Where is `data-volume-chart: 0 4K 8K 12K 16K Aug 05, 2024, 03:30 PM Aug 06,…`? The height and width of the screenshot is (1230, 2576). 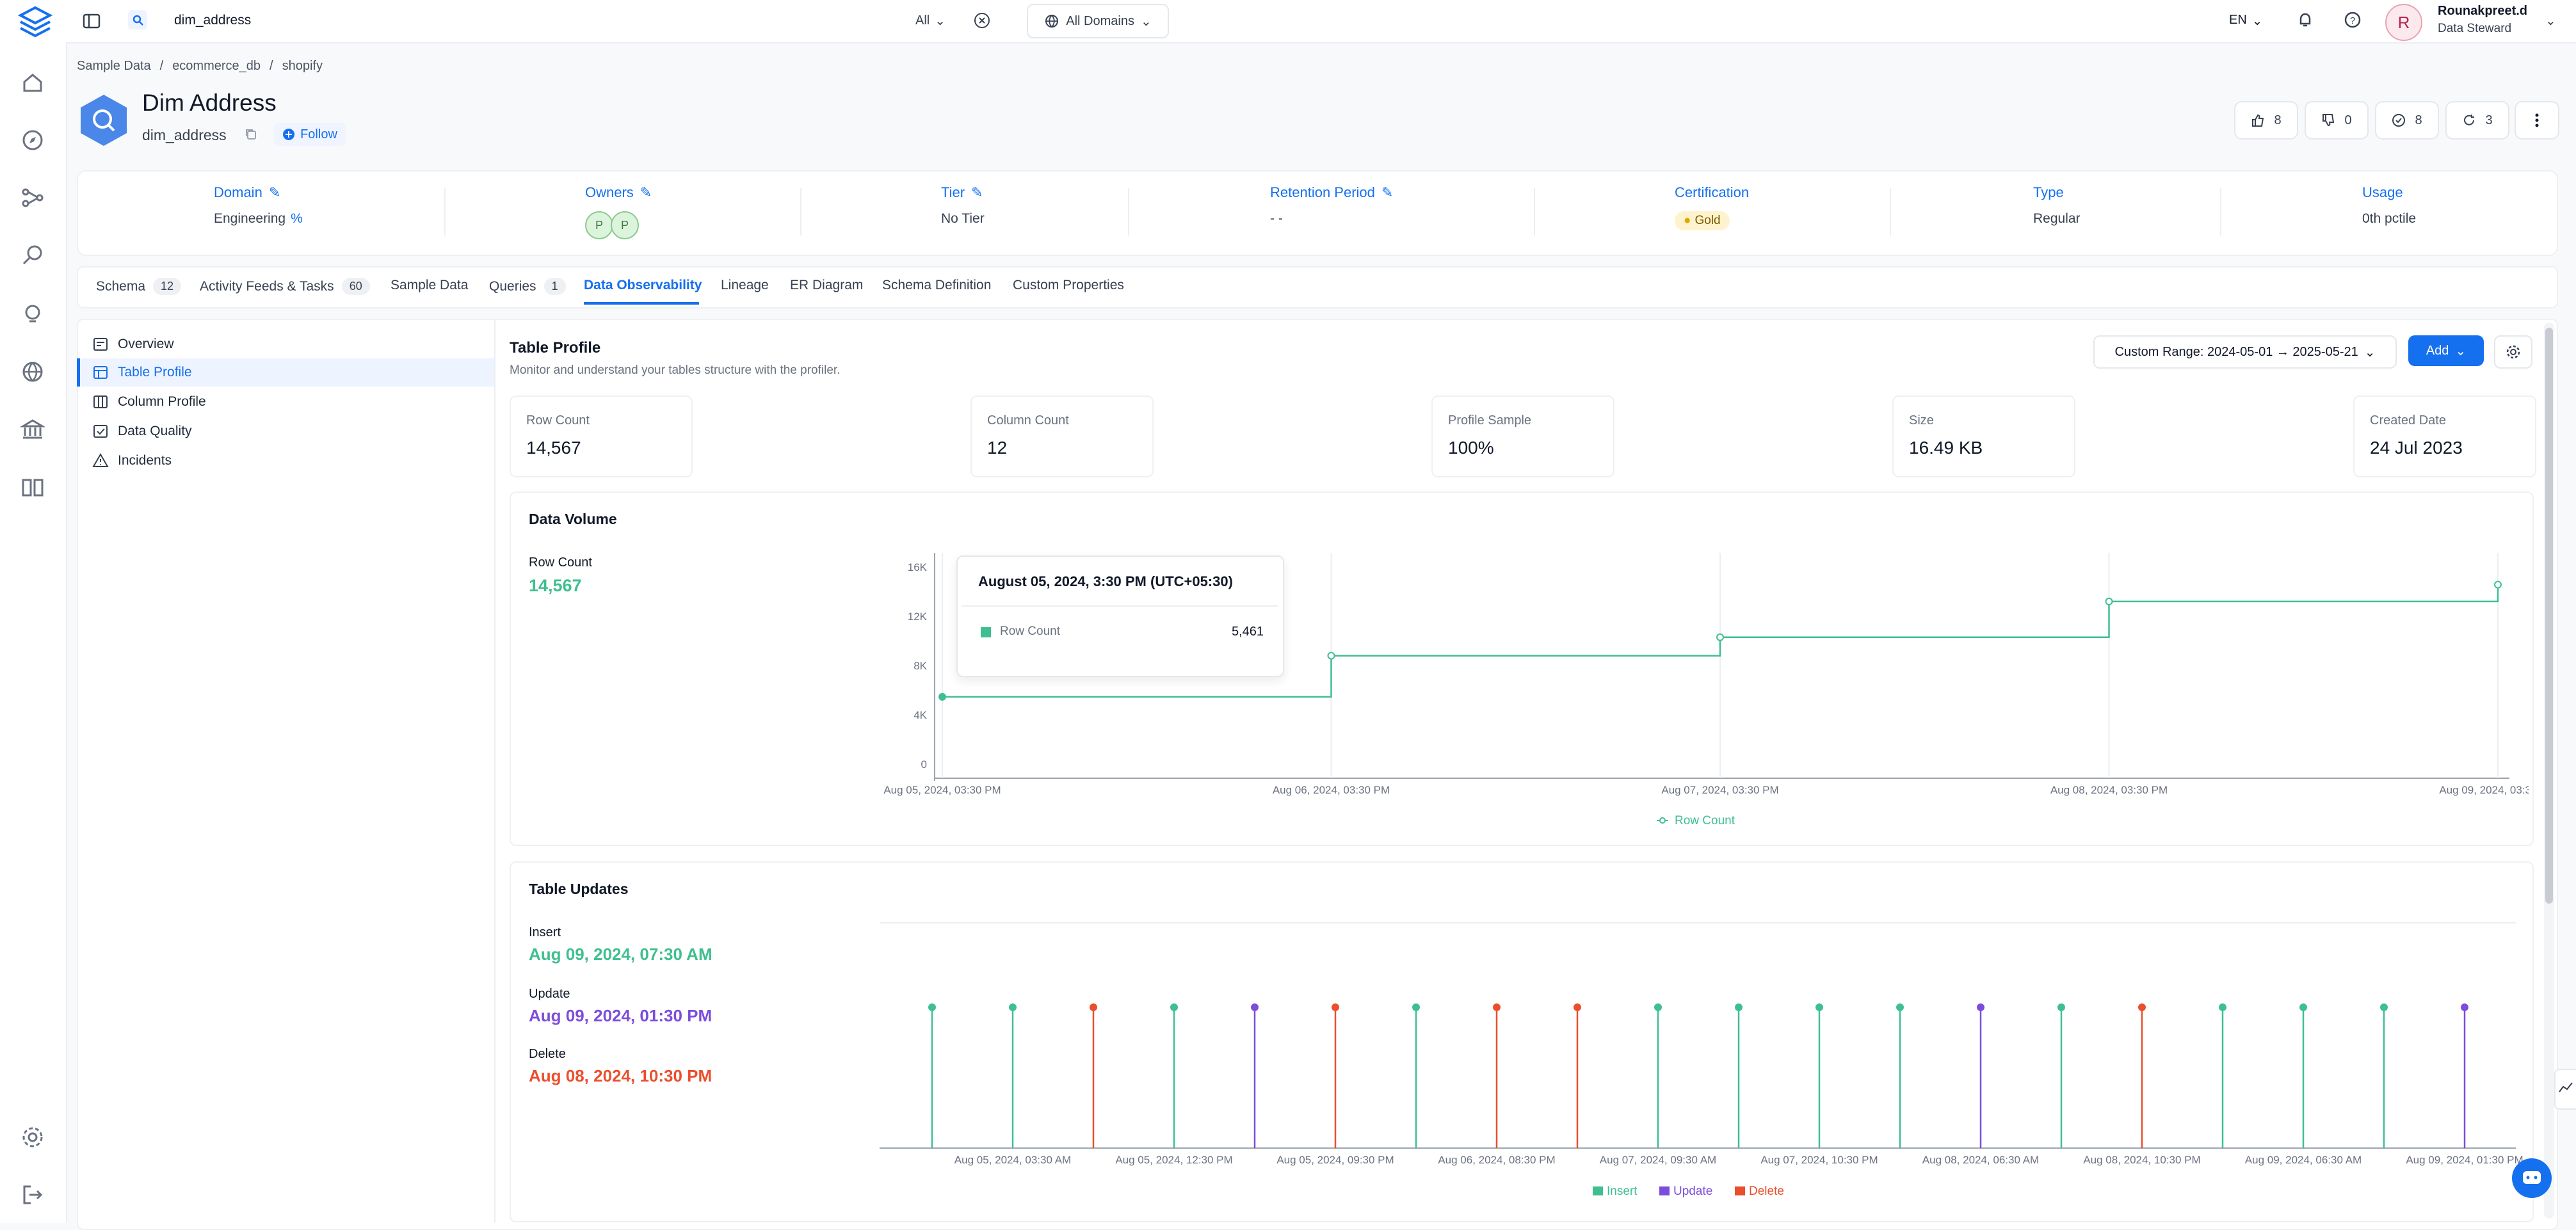 data-volume-chart: 0 4K 8K 12K 16K Aug 05, 2024, 03:30 PM Aug 06,… is located at coordinates (1700, 691).